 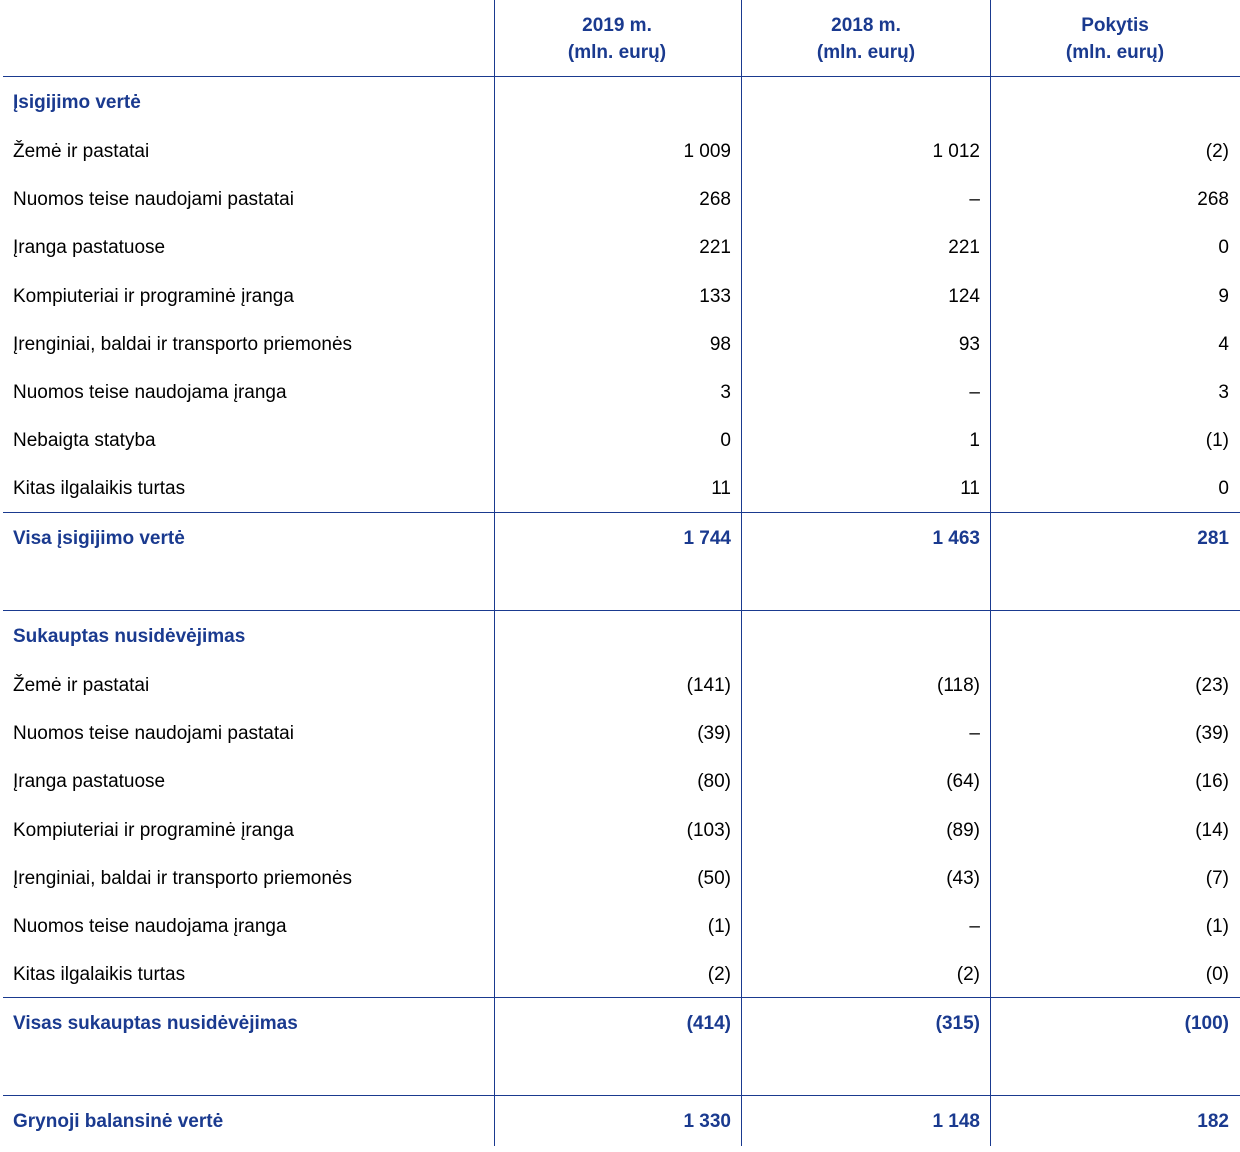 What do you see at coordinates (714, 878) in the screenshot?
I see `value-cell: (50)` at bounding box center [714, 878].